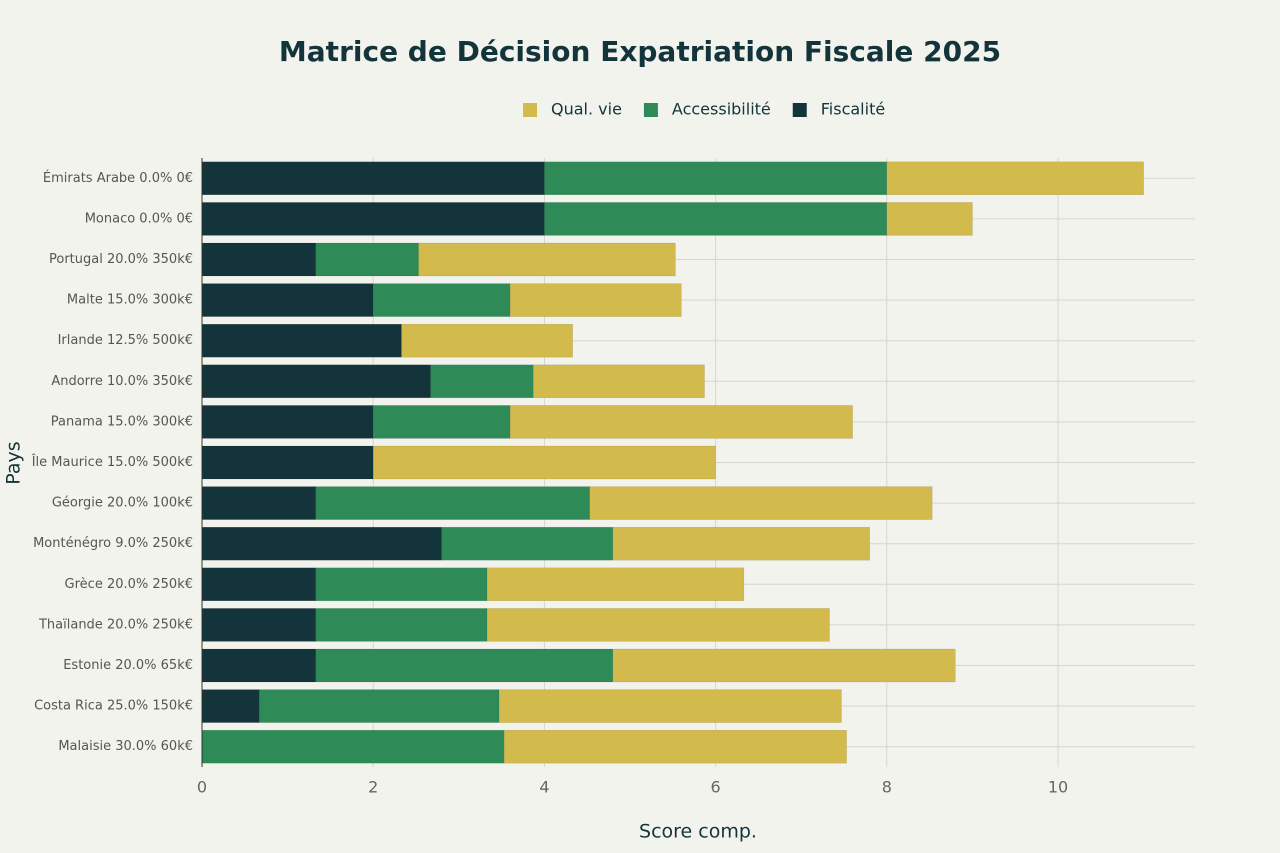 The width and height of the screenshot is (1280, 853). Describe the element at coordinates (139, 218) in the screenshot. I see `y-tick-label: Monaco 0.0% 0€` at that location.